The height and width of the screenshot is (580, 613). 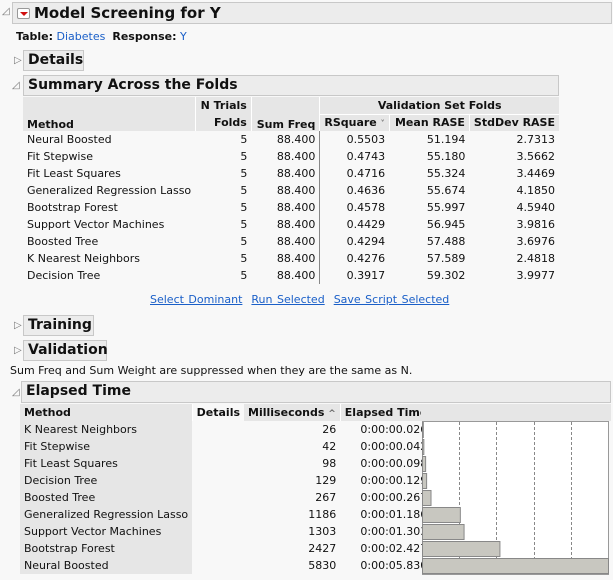 What do you see at coordinates (394, 531) in the screenshot?
I see `cell-elapsed-time: 0:00:01.303` at bounding box center [394, 531].